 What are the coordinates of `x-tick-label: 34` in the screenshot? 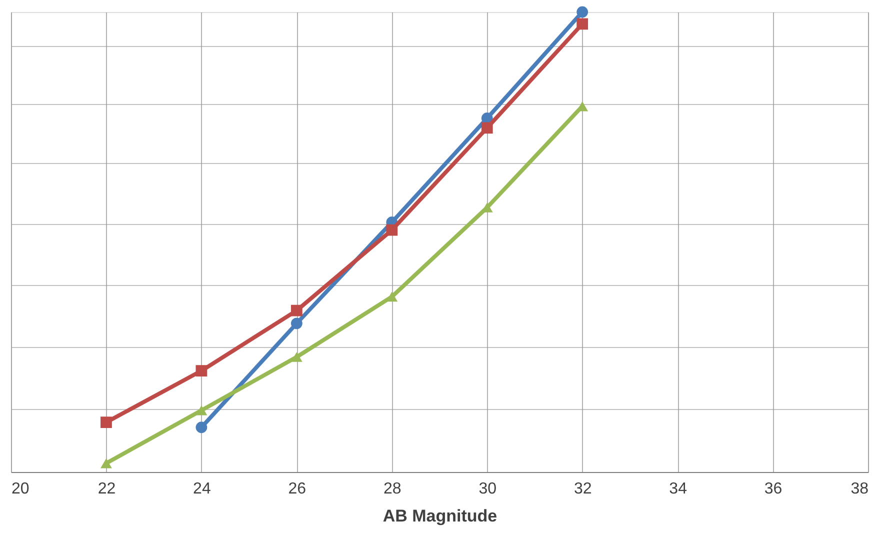 It's located at (678, 489).